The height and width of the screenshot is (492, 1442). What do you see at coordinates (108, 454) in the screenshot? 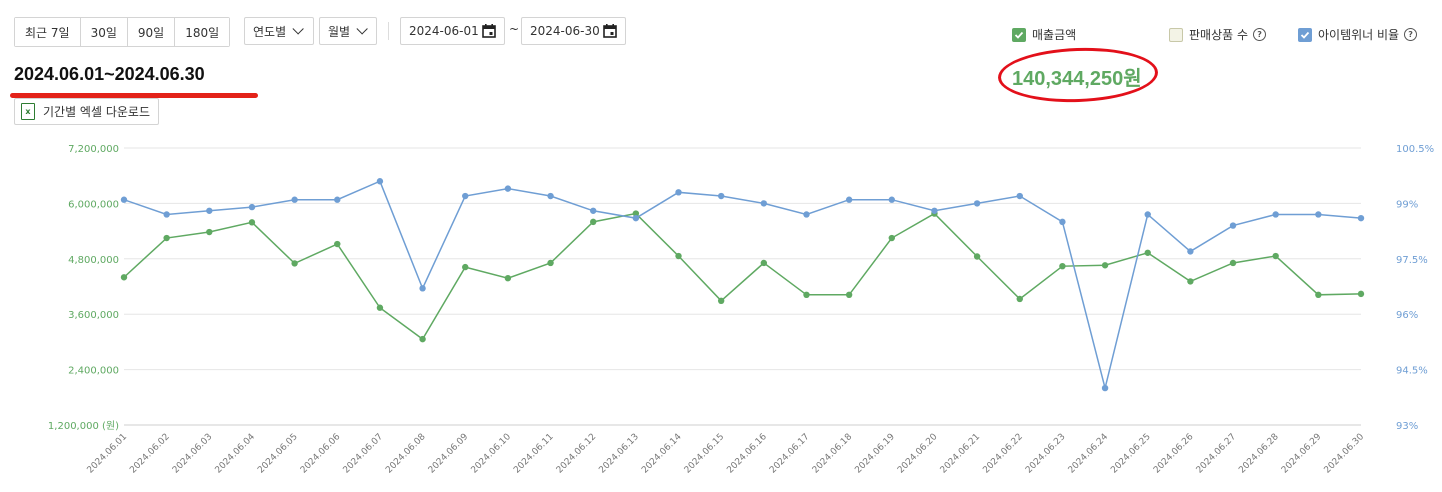
I see `x-tick-label: 2024.06.01` at bounding box center [108, 454].